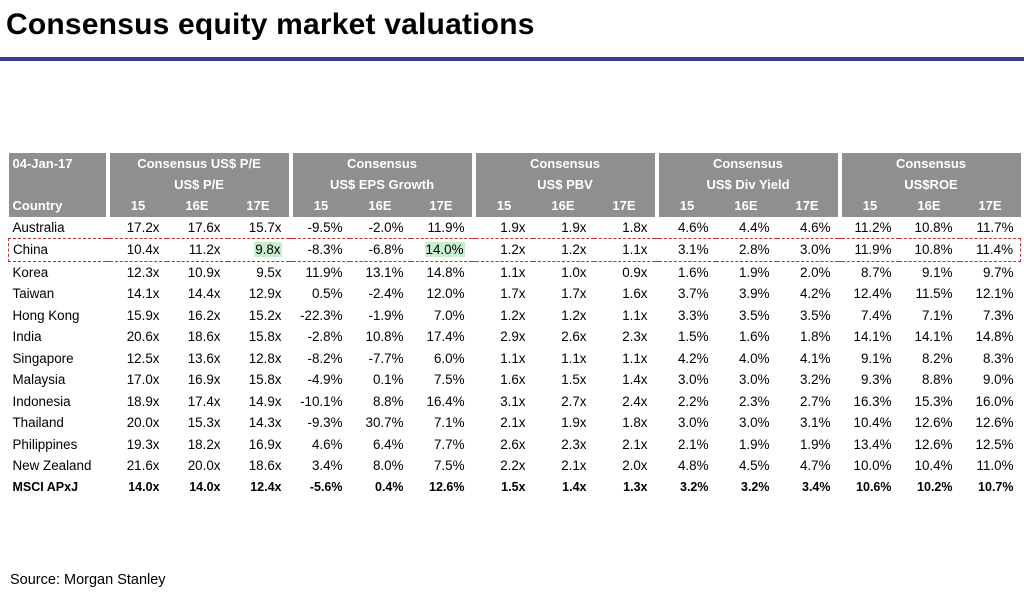  I want to click on table-cell: -9.5%, so click(325, 227).